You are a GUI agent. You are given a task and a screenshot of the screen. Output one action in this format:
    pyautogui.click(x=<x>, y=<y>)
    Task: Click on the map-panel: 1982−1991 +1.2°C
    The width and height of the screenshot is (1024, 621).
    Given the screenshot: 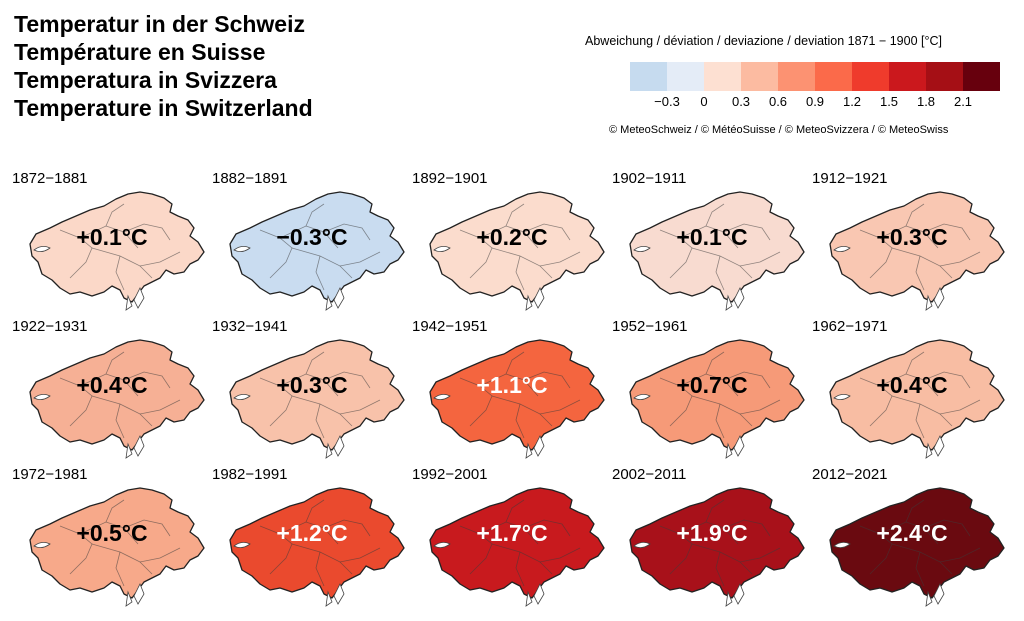 What is the action you would take?
    pyautogui.click(x=312, y=540)
    